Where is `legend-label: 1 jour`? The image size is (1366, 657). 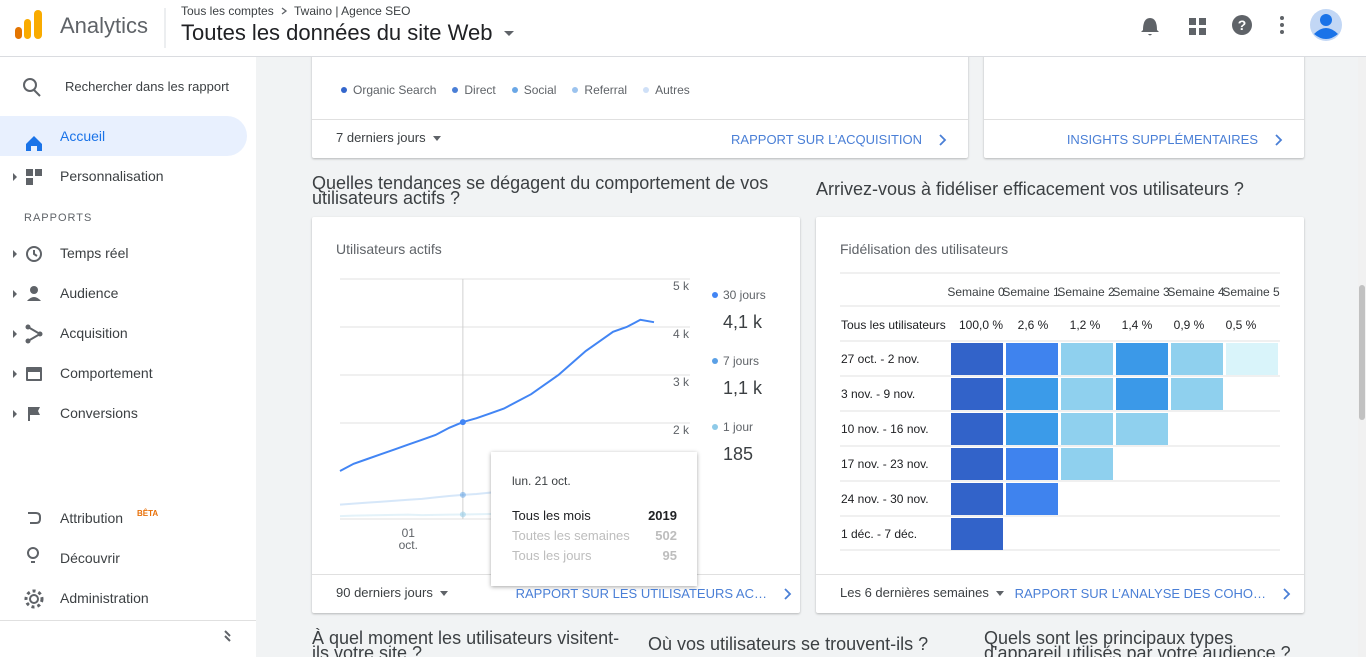 legend-label: 1 jour is located at coordinates (738, 427).